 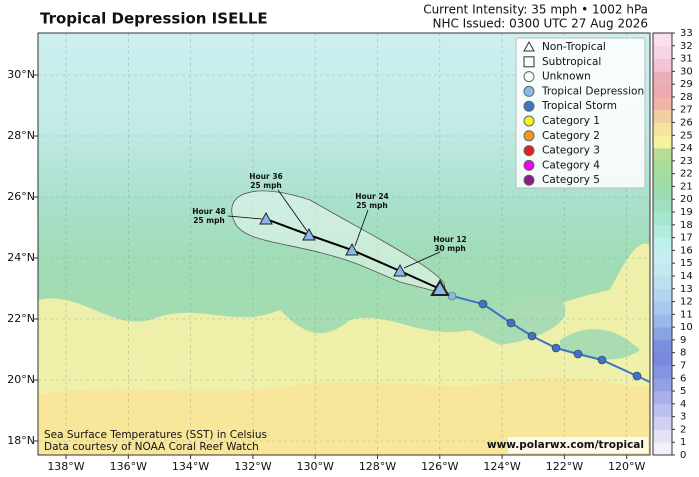 I want to click on lat-label: 22°N, so click(x=21, y=318).